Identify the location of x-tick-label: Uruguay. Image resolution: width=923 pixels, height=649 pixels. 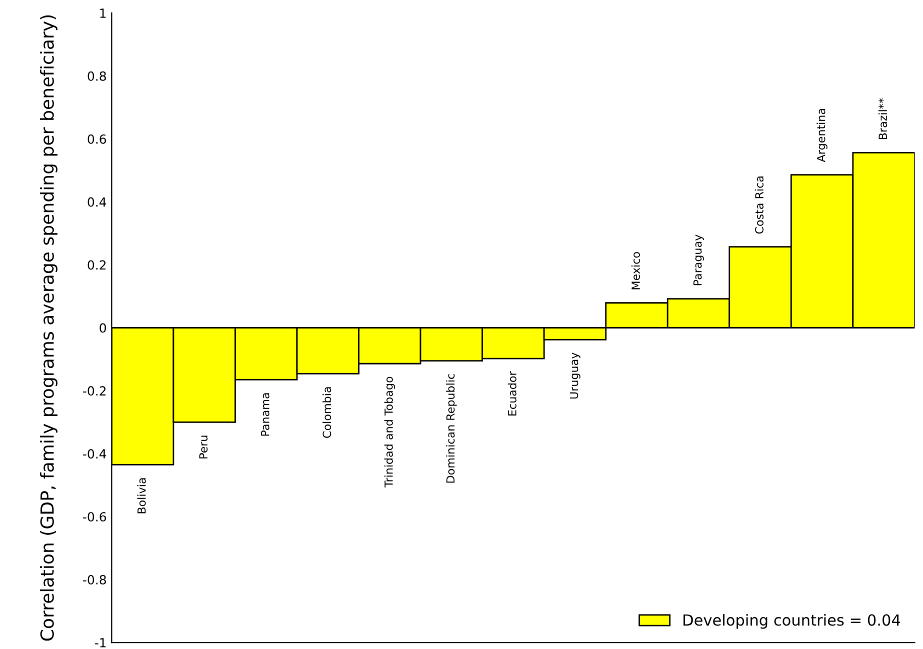
(575, 375).